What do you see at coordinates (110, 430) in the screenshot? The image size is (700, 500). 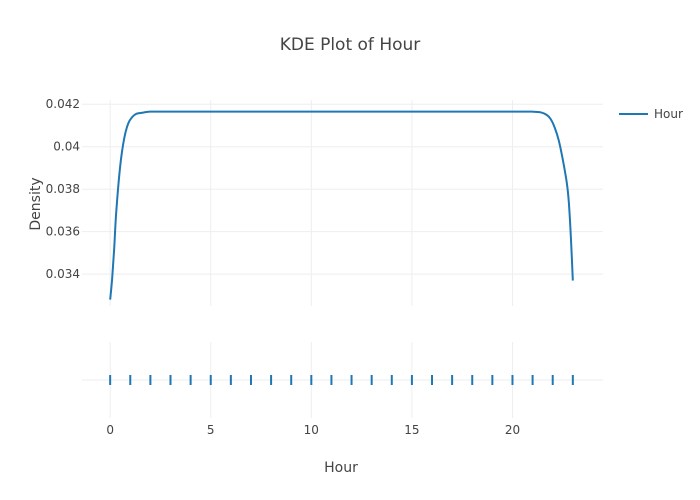 I see `x-tick-label: 0` at bounding box center [110, 430].